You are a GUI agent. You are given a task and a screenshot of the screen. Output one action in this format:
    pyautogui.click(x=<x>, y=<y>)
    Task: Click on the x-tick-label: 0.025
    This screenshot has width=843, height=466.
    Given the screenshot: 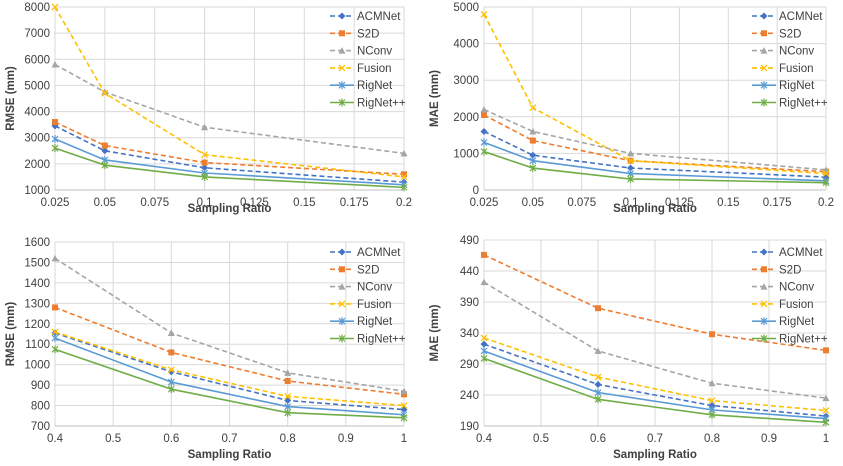 What is the action you would take?
    pyautogui.click(x=55, y=203)
    